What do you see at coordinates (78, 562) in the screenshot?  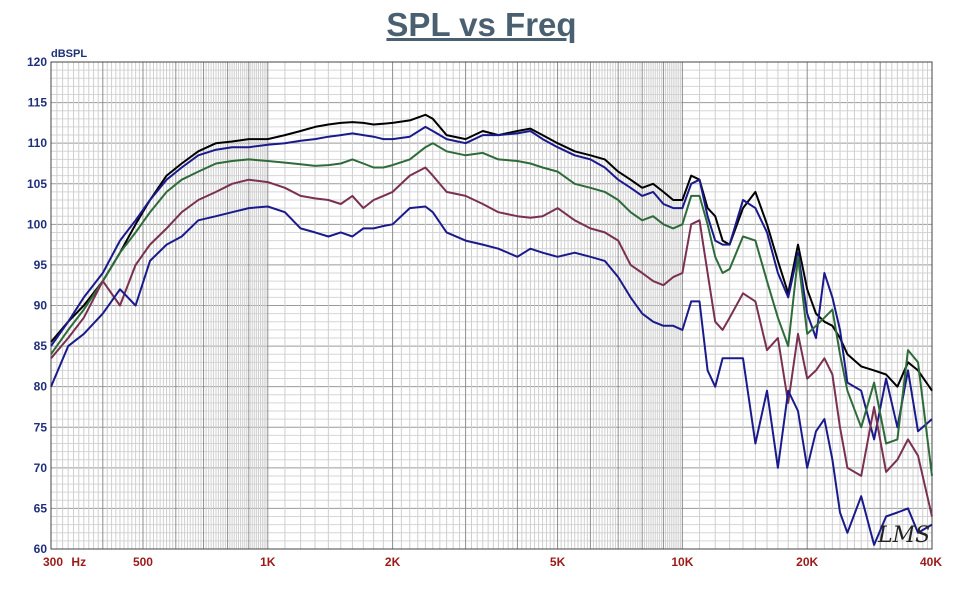 I see `x-tick-label: Hz` at bounding box center [78, 562].